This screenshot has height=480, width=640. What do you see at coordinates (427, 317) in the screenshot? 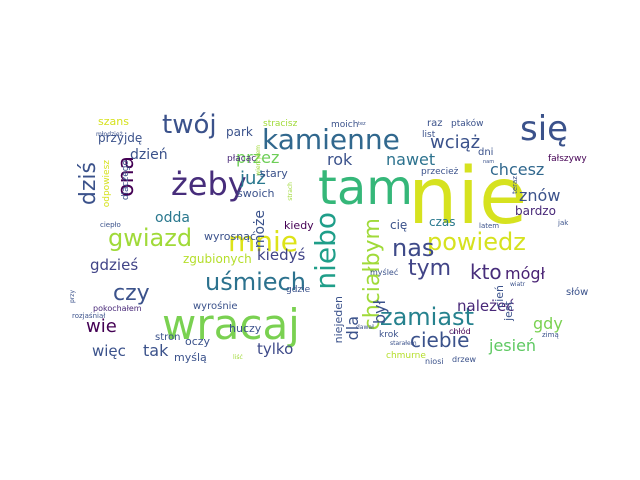
I see `cloud-word: zamiast` at bounding box center [427, 317].